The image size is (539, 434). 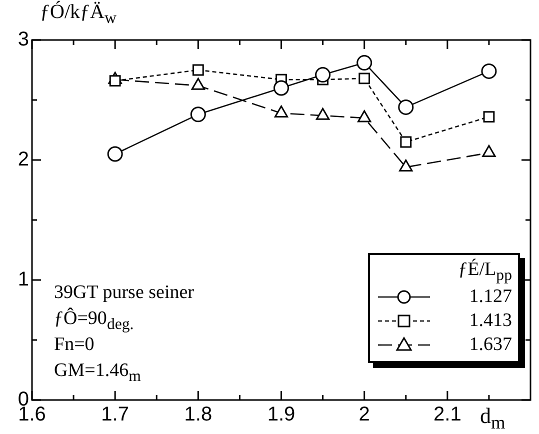 What do you see at coordinates (23, 279) in the screenshot?
I see `y-tick-label: 1` at bounding box center [23, 279].